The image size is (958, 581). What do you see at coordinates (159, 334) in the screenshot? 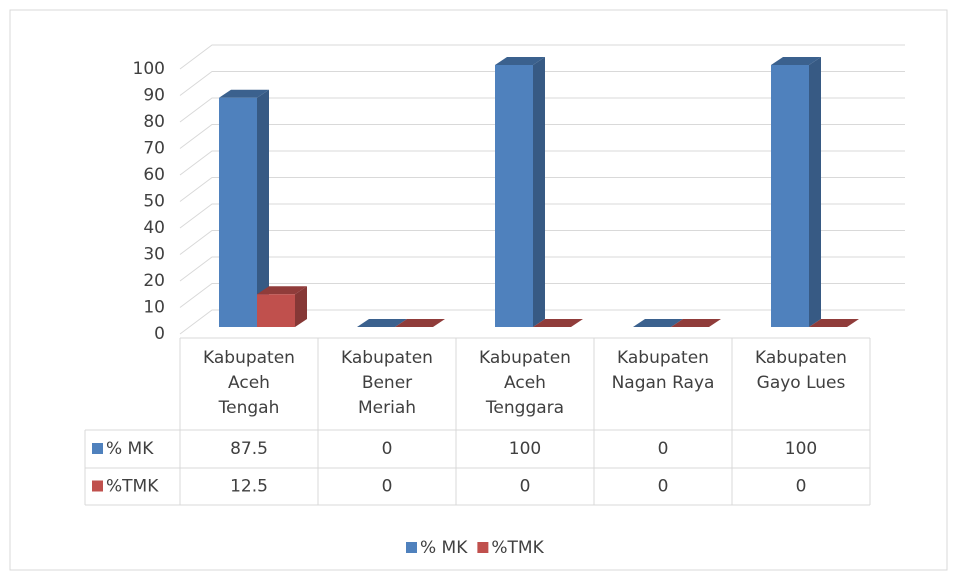
I see `y-tick-label: 0` at bounding box center [159, 334].